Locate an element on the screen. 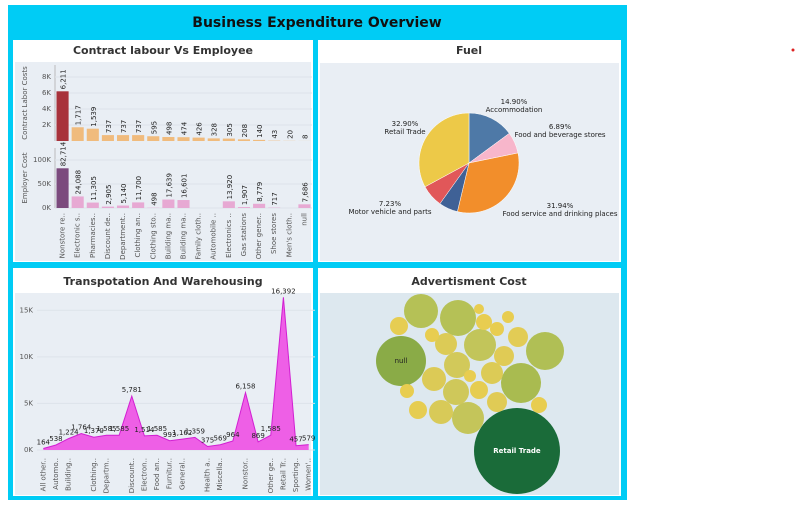 This screenshot has height=509, width=796. value-label: 305 is located at coordinates (230, 129).